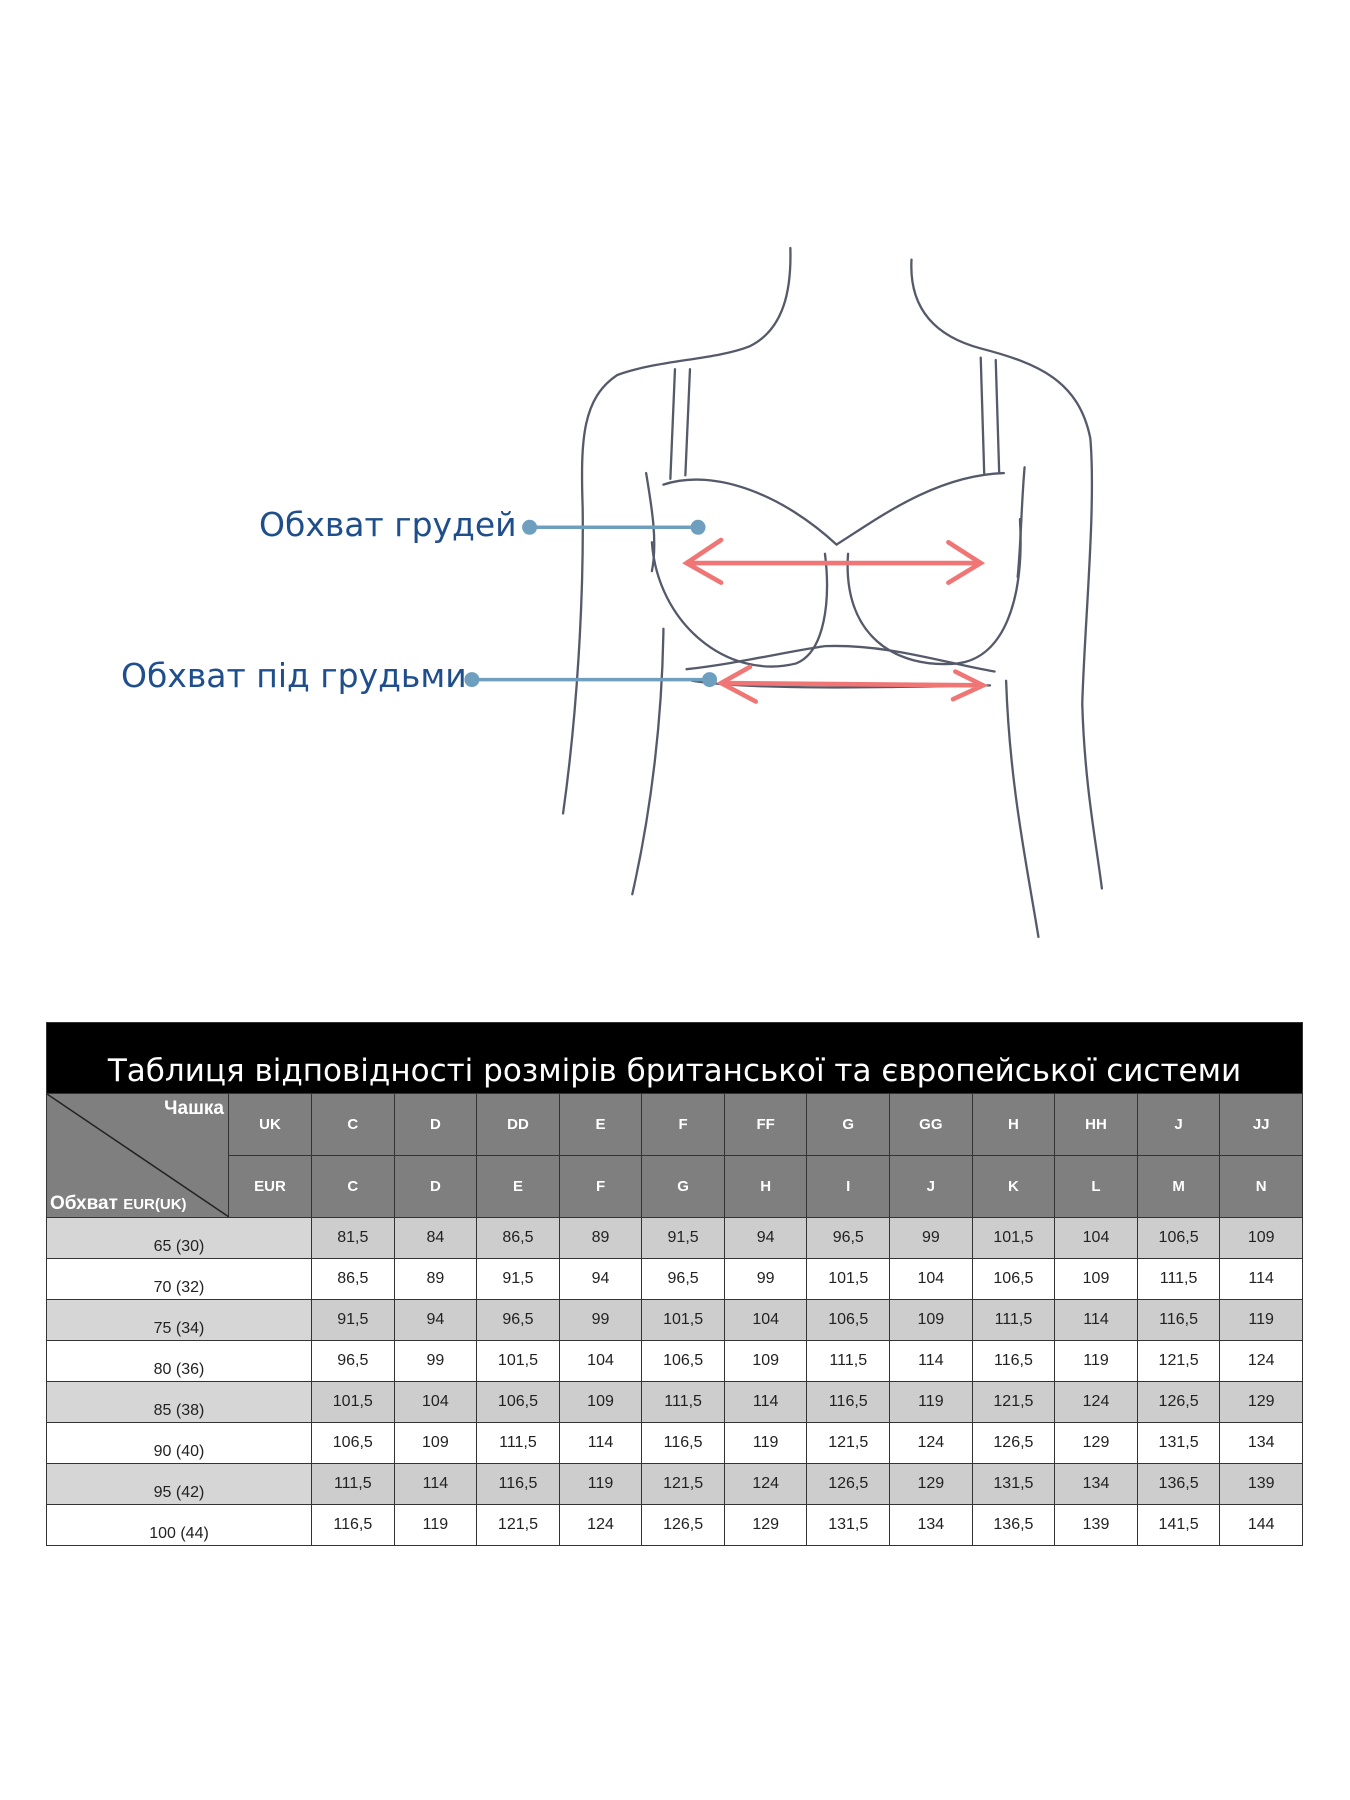  Describe the element at coordinates (1261, 1525) in the screenshot. I see `bust-value-cell: 144` at that location.